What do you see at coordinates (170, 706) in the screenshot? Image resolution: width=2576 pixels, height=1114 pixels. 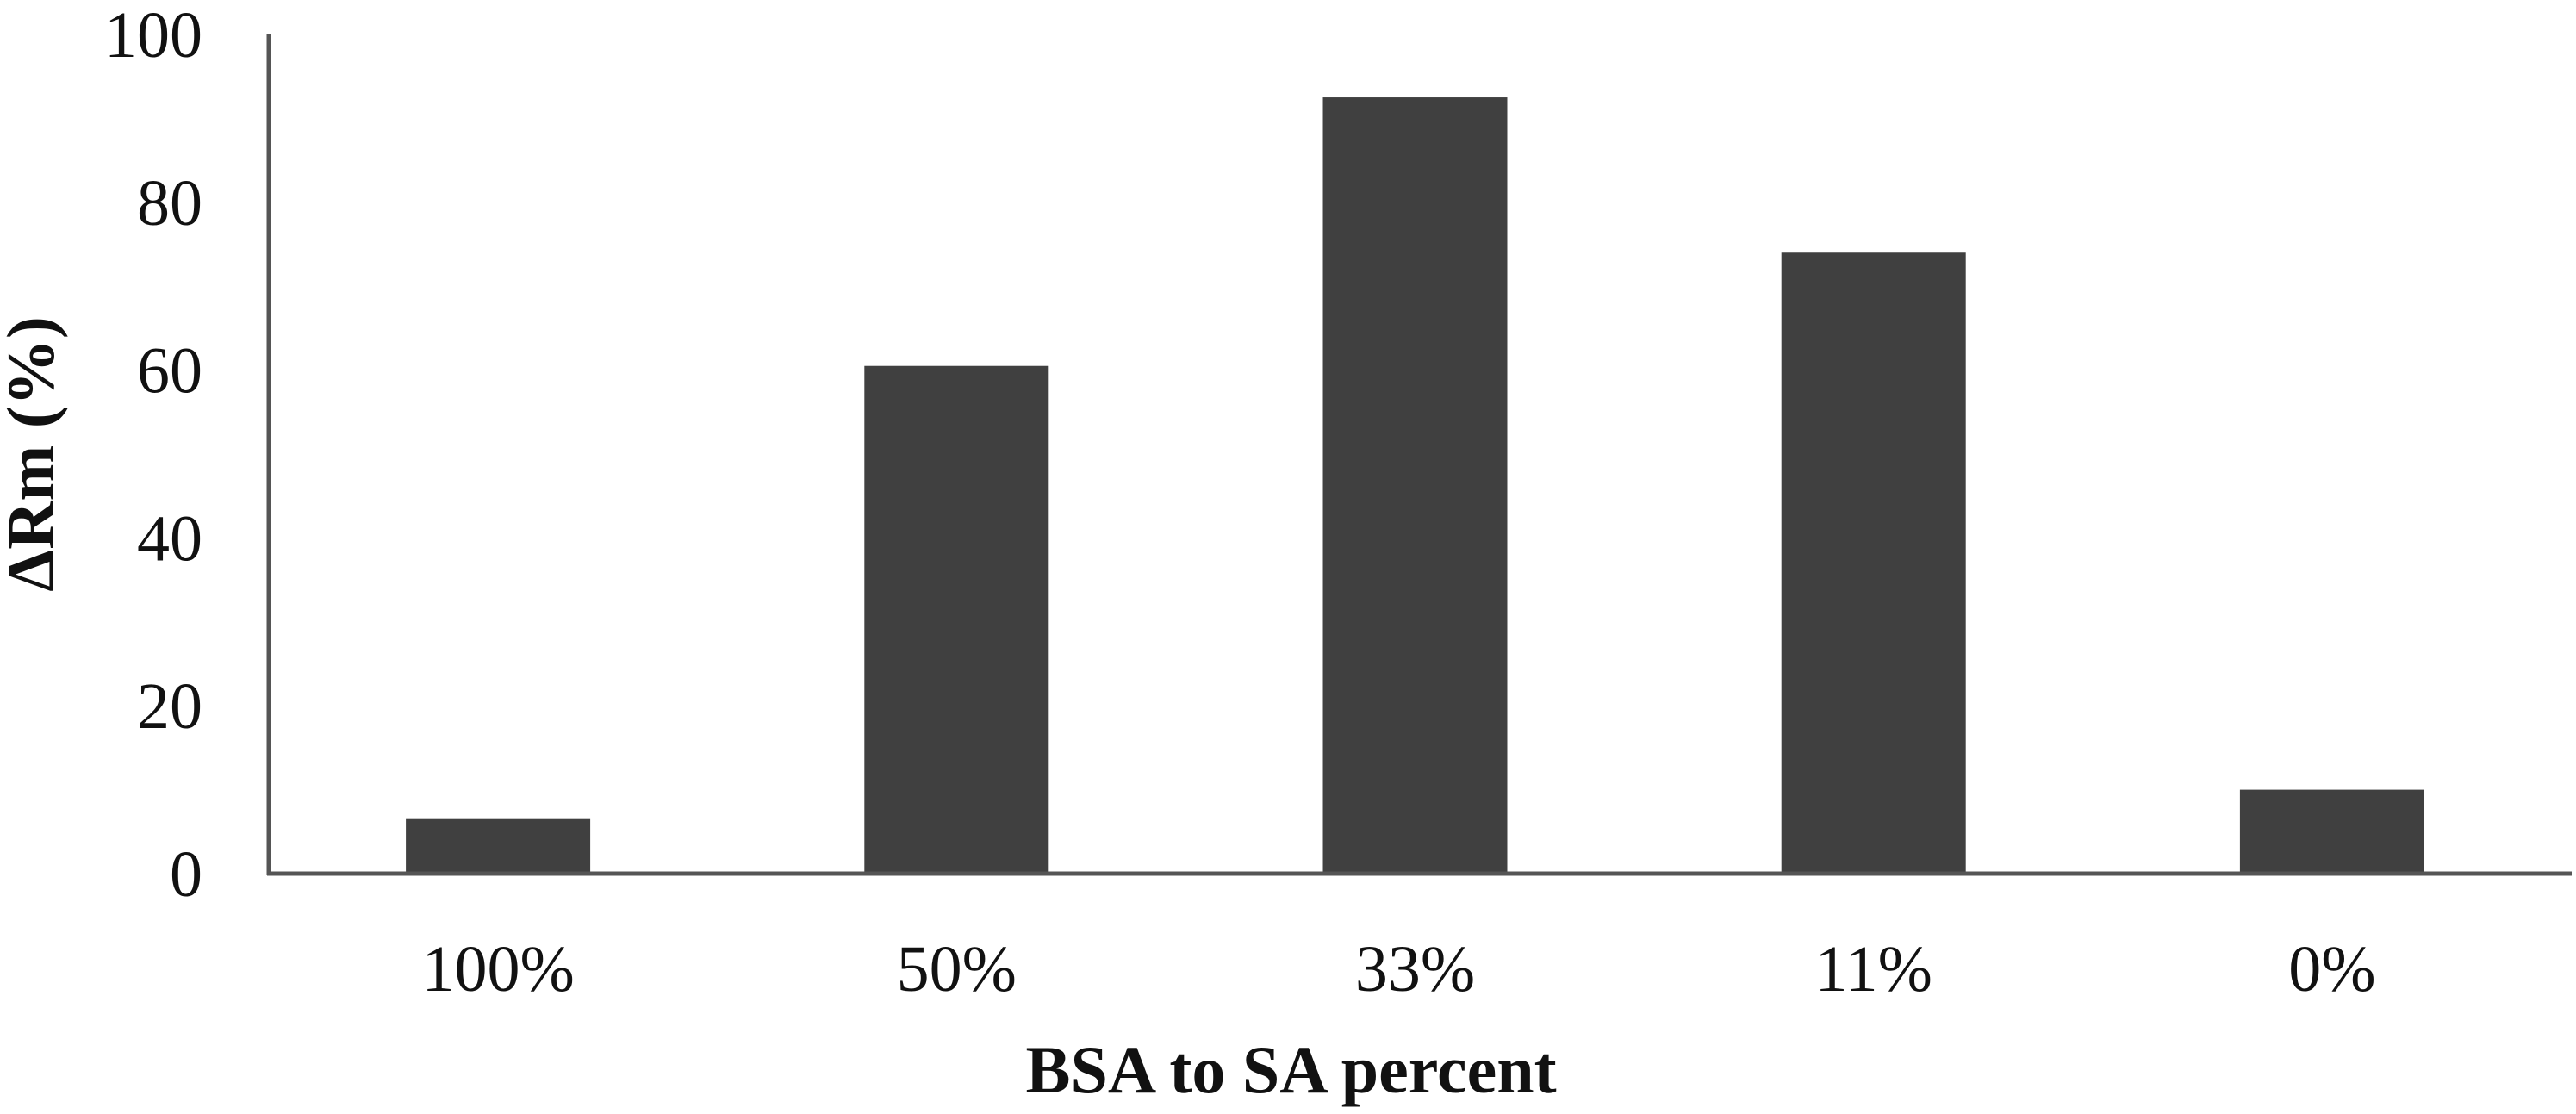 I see `y-tick-label: 20` at bounding box center [170, 706].